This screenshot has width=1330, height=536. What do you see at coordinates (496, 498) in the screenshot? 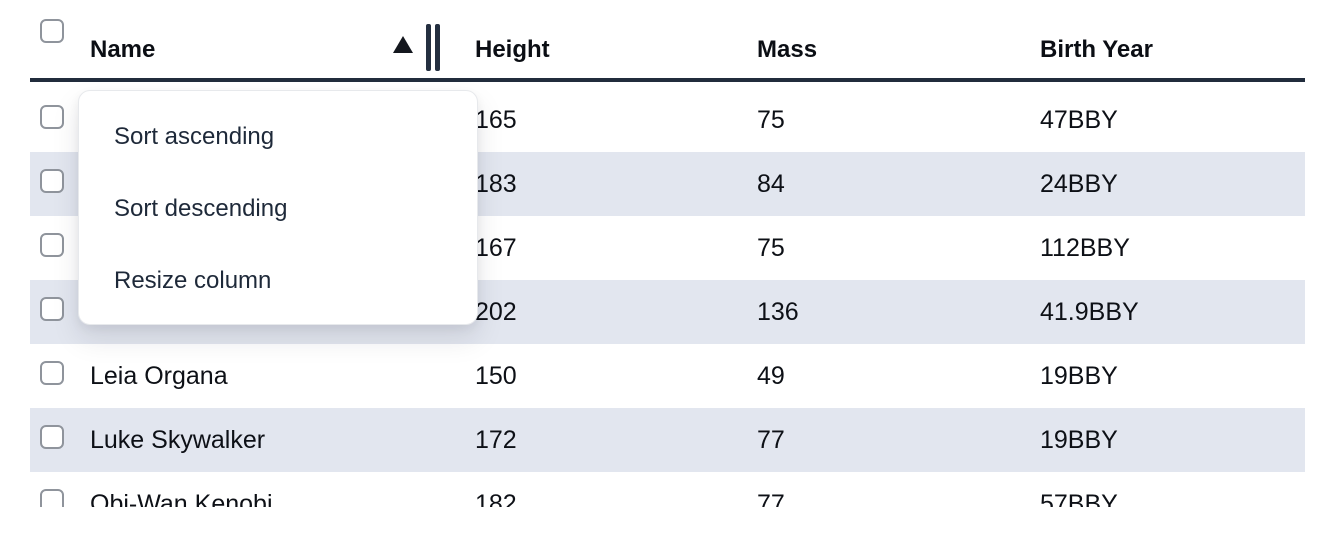
I see `cell-height: 182` at bounding box center [496, 498].